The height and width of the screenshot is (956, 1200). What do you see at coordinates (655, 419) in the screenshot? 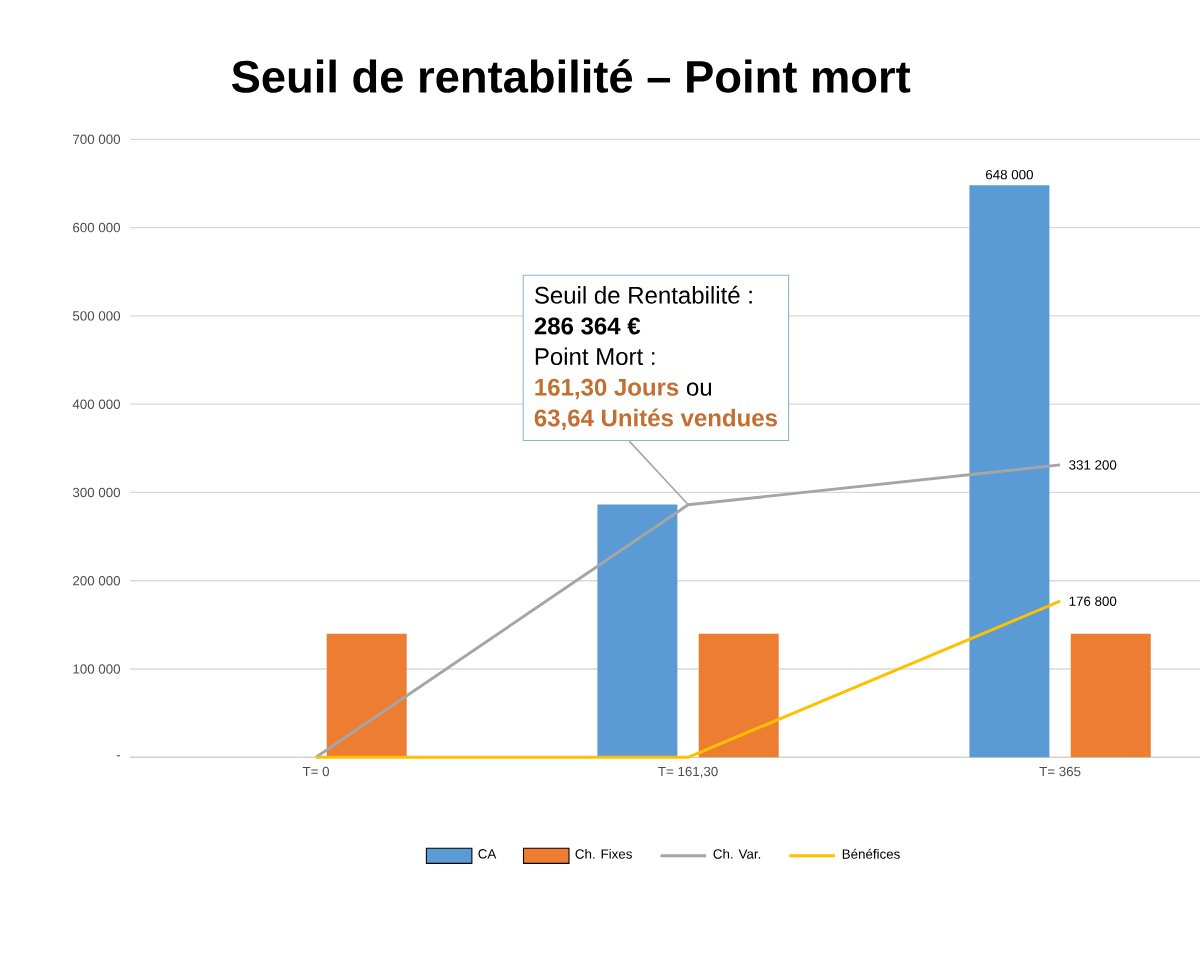
I see `annotation: 63,64 Unités vendues` at bounding box center [655, 419].